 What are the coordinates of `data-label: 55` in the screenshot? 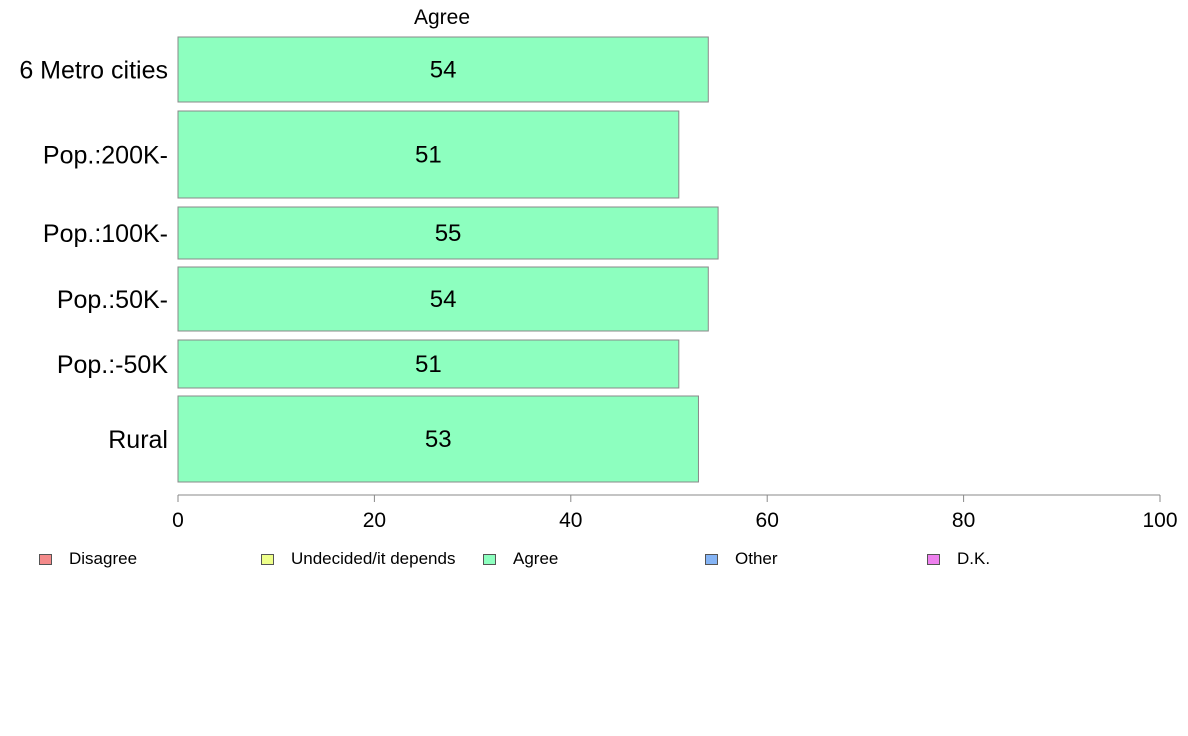 It's located at (448, 233).